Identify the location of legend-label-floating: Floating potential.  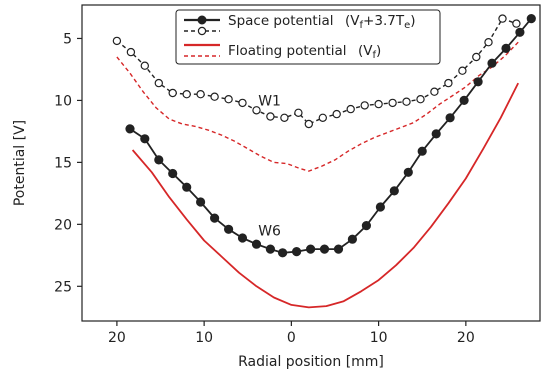
(287, 51).